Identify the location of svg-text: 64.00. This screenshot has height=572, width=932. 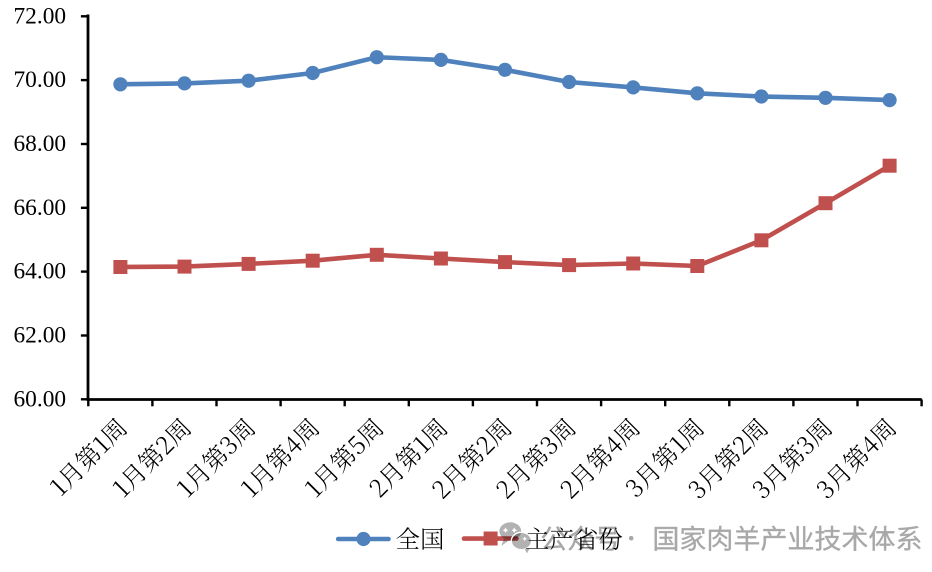
(39, 272).